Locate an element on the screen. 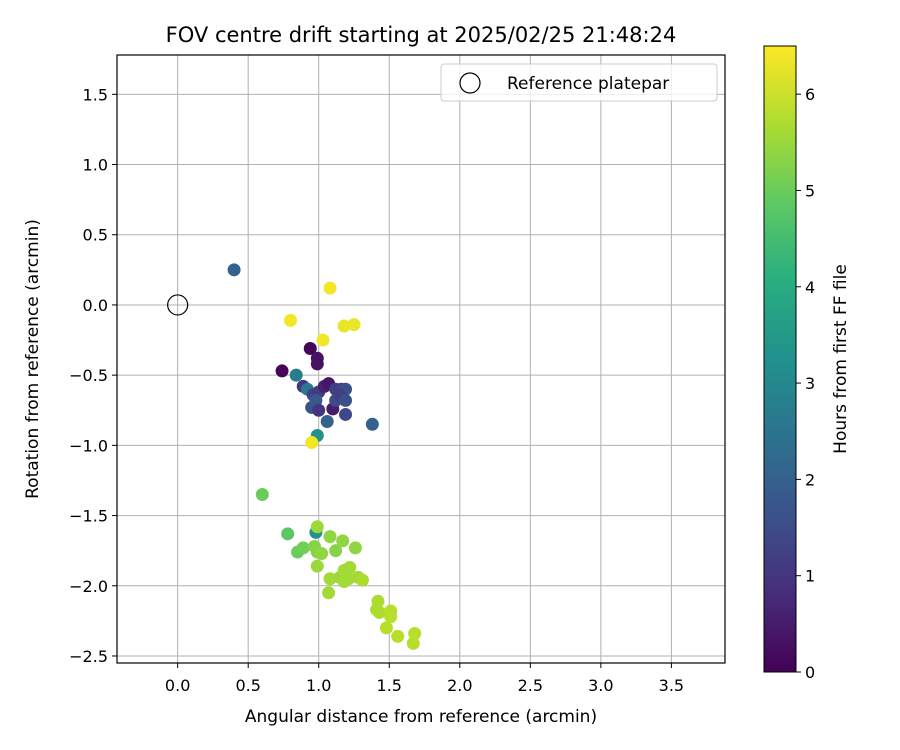  y-axis-ticks: 1.5 1.0 0.5 0.0 −0.5 −1.0 −1.5 −2.0 −2.5 is located at coordinates (93, 375).